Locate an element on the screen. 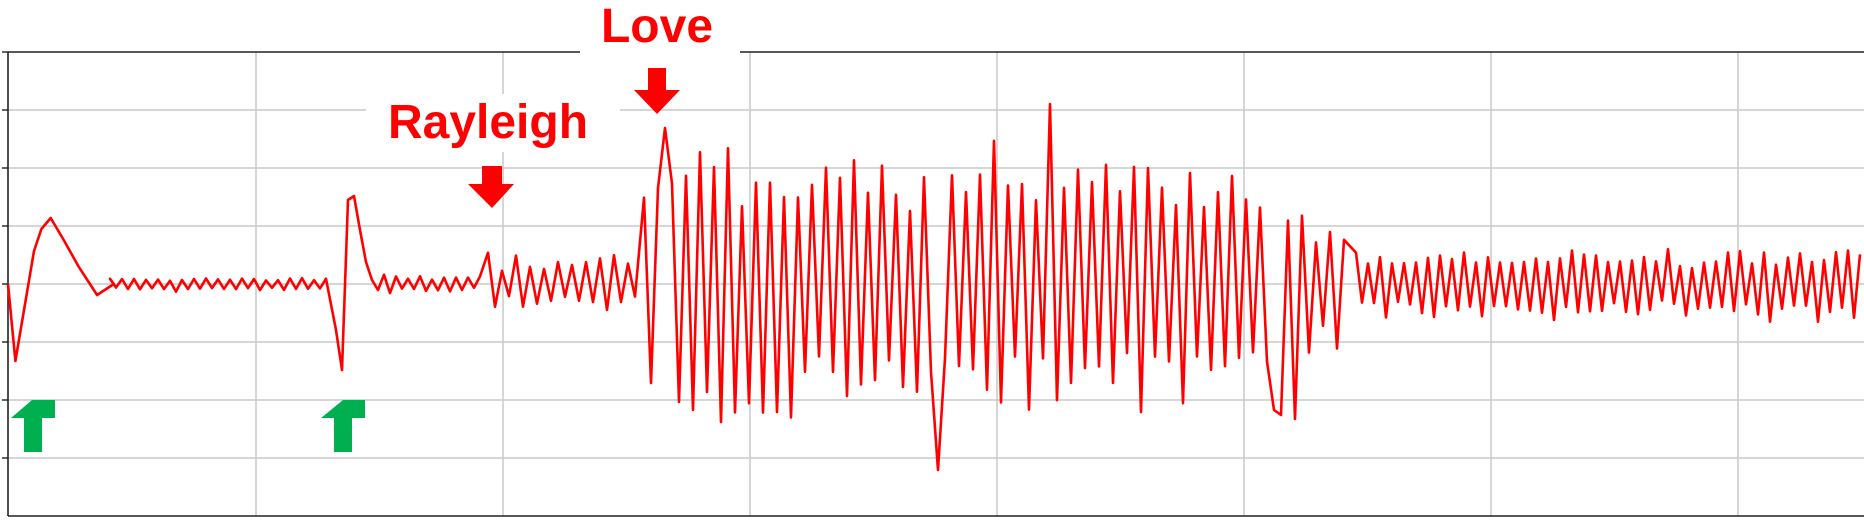 The height and width of the screenshot is (520, 1864). p-wave-arrow-up-icon is located at coordinates (33, 426).